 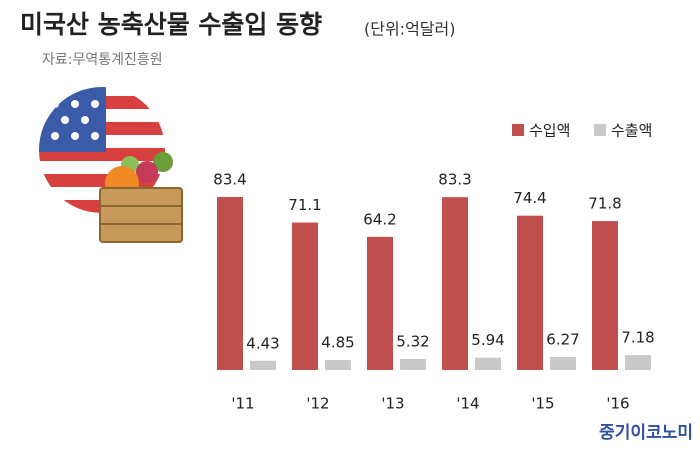 I want to click on unit-label: (단위:억달러), so click(x=409, y=29).